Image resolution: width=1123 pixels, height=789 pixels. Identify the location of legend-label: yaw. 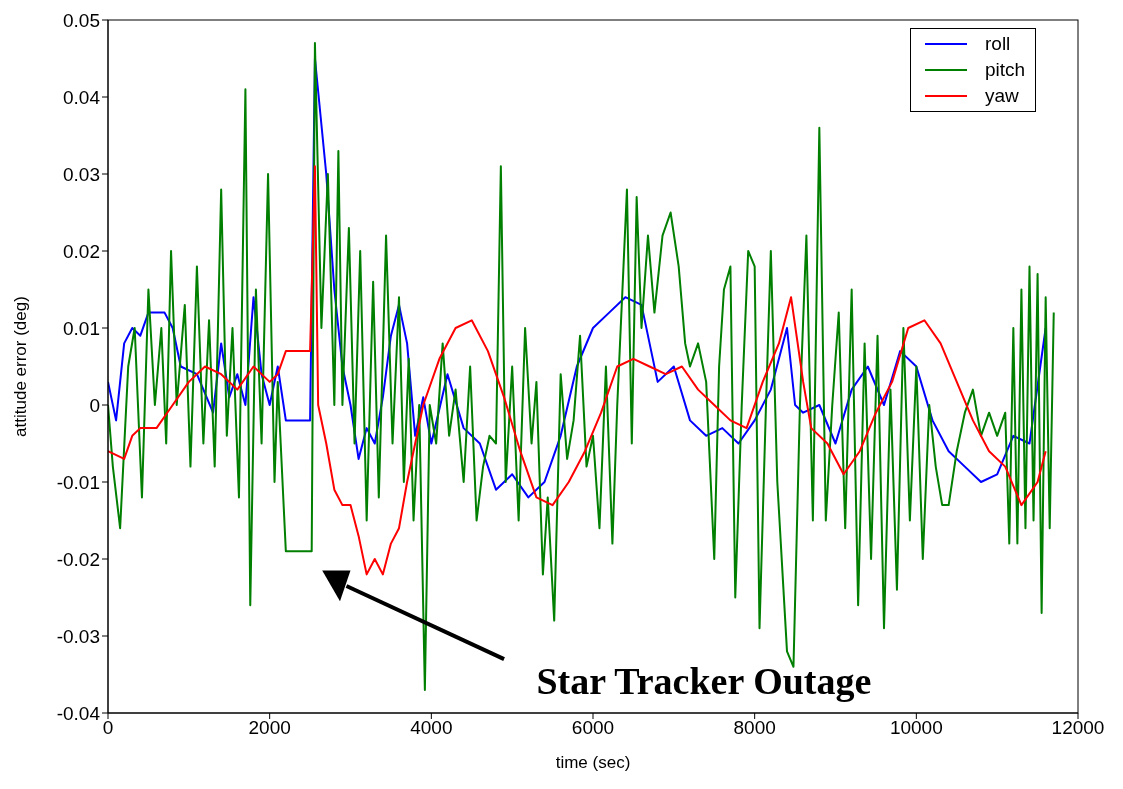
(1002, 96).